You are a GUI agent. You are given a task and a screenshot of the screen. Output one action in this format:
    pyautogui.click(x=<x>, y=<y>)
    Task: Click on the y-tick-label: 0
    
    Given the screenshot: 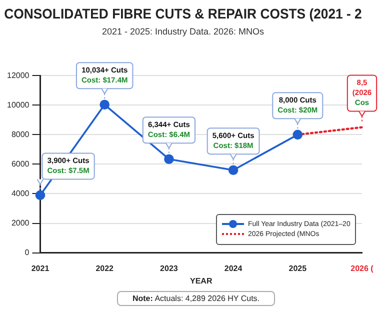 What is the action you would take?
    pyautogui.click(x=27, y=253)
    